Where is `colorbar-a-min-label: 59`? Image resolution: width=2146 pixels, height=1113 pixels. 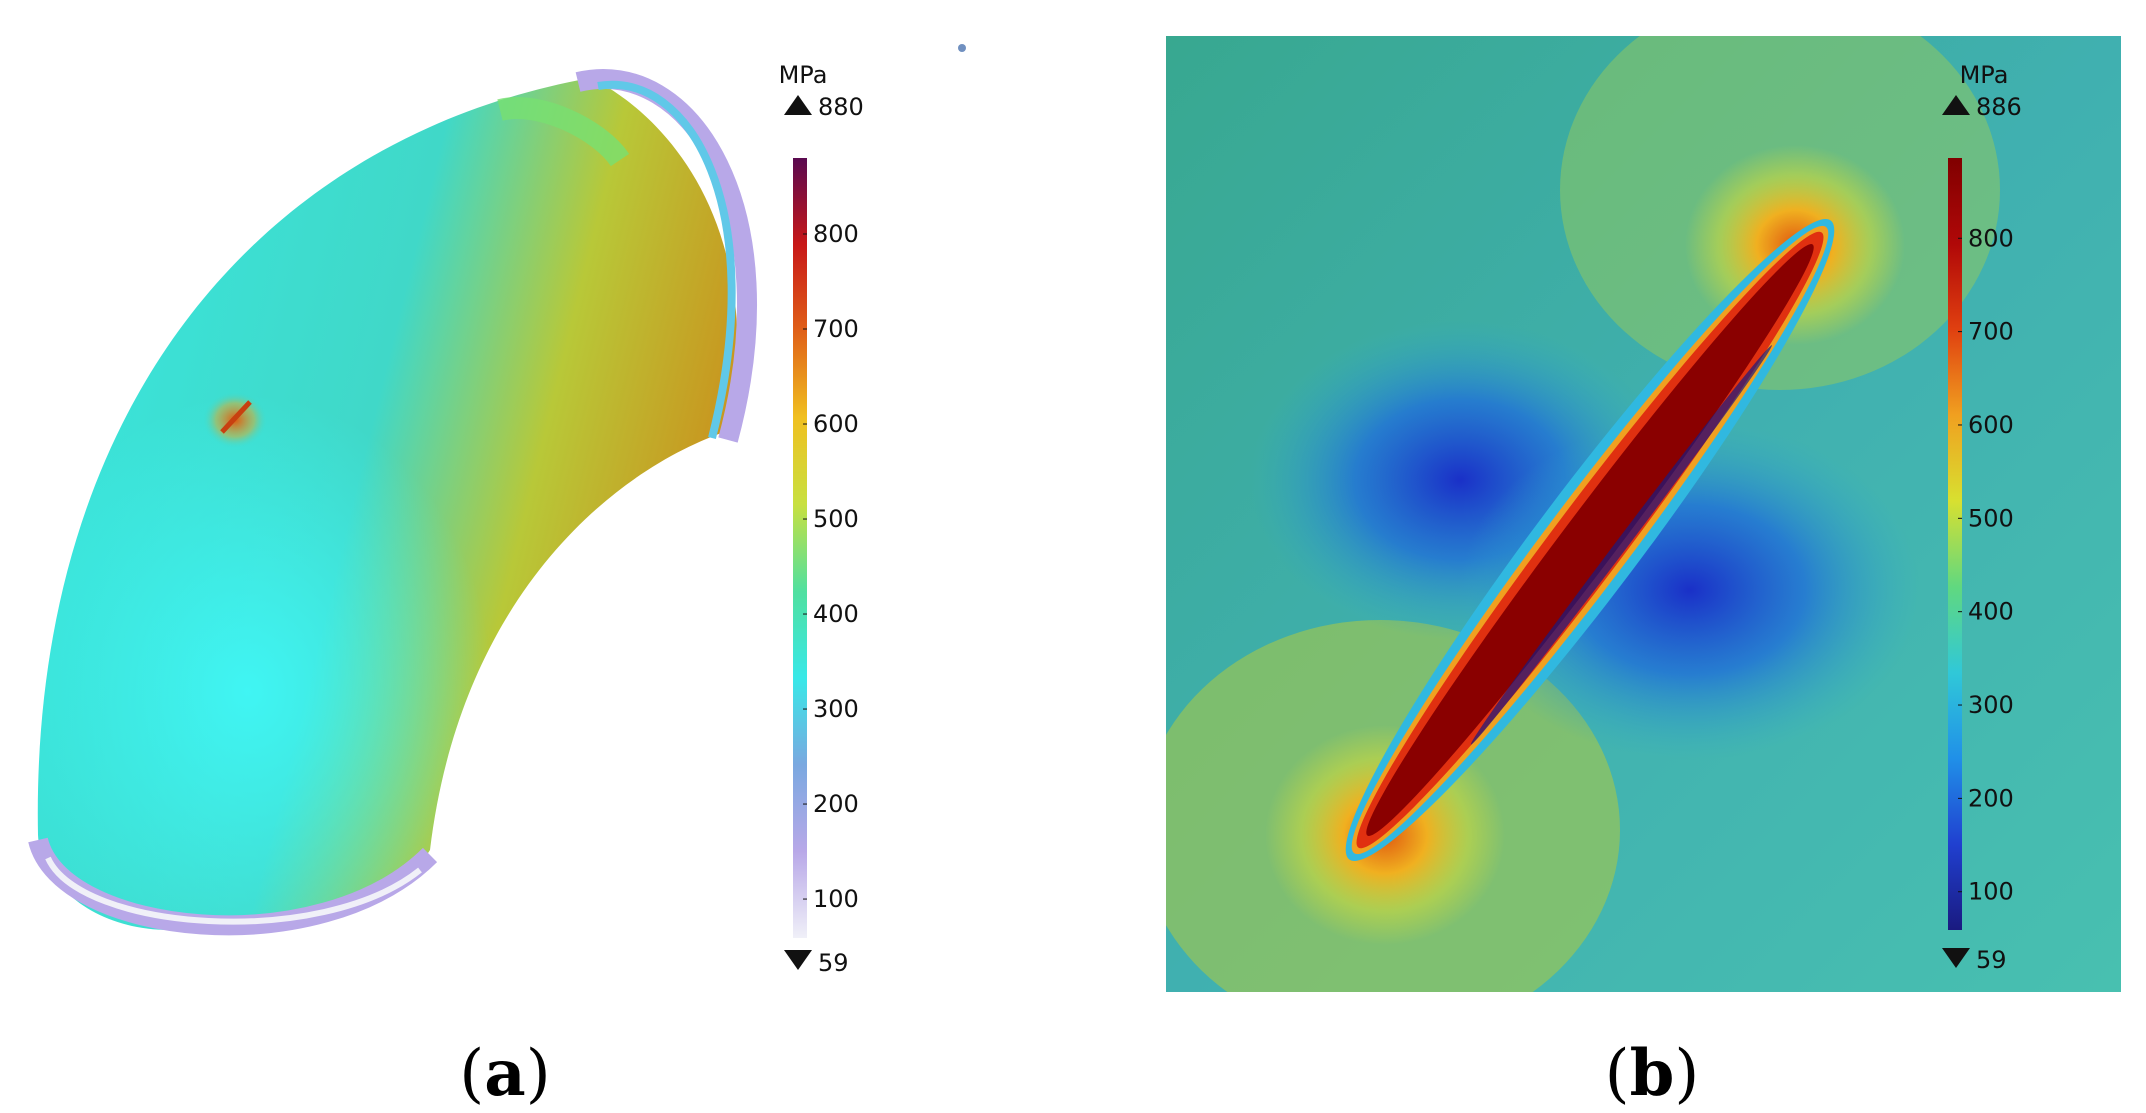 colorbar-a-min-label: 59 is located at coordinates (833, 963).